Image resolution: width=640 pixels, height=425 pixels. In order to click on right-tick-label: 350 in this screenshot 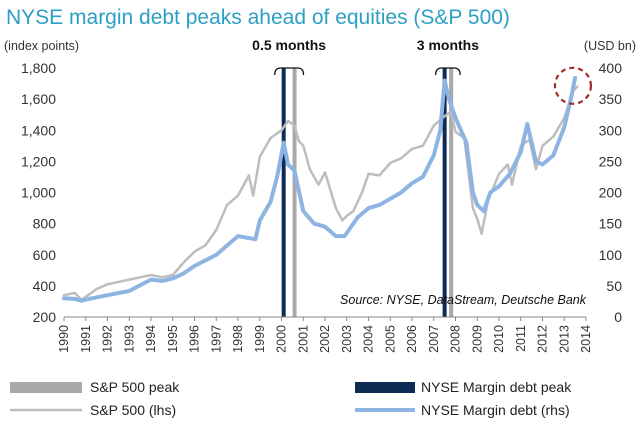, I will do `click(611, 99)`.